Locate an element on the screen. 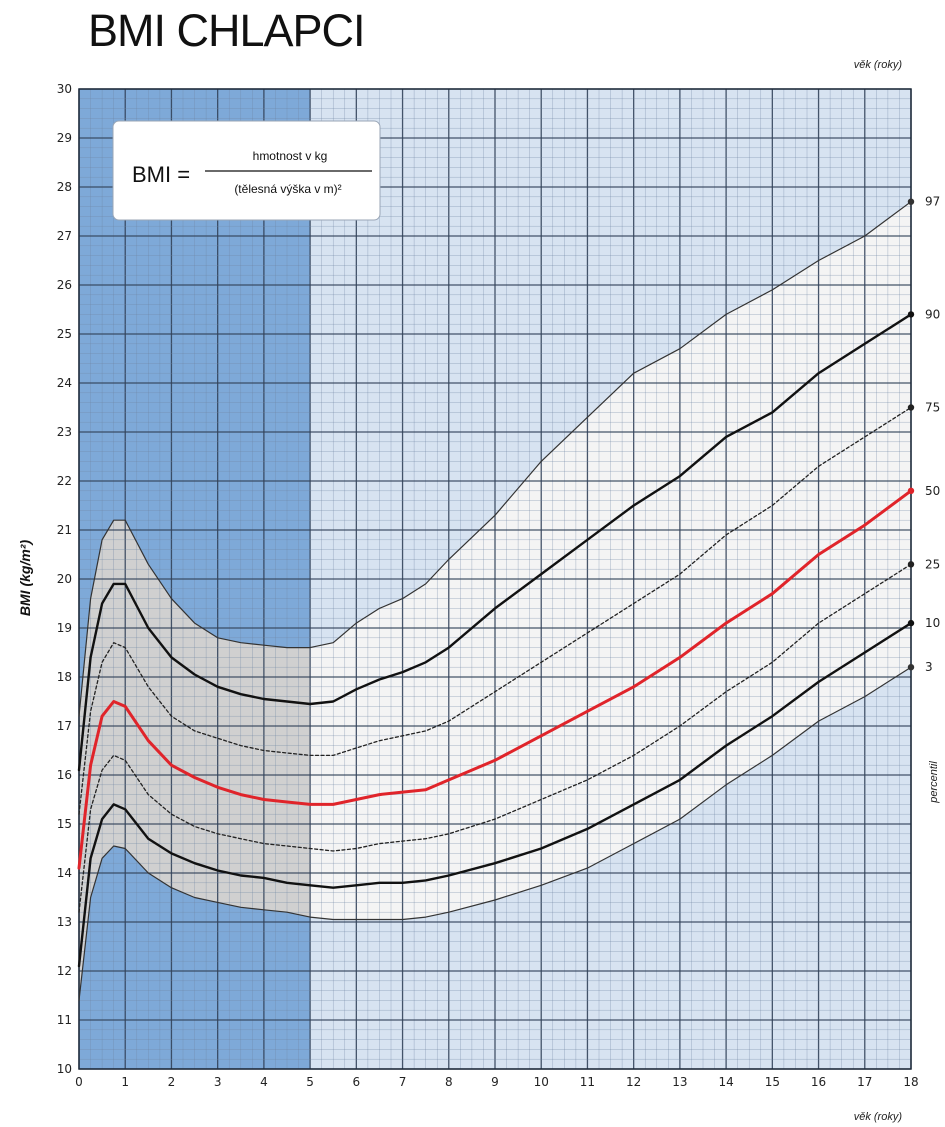 Image resolution: width=945 pixels, height=1127 pixels. y-tick-label: 19 is located at coordinates (64, 628).